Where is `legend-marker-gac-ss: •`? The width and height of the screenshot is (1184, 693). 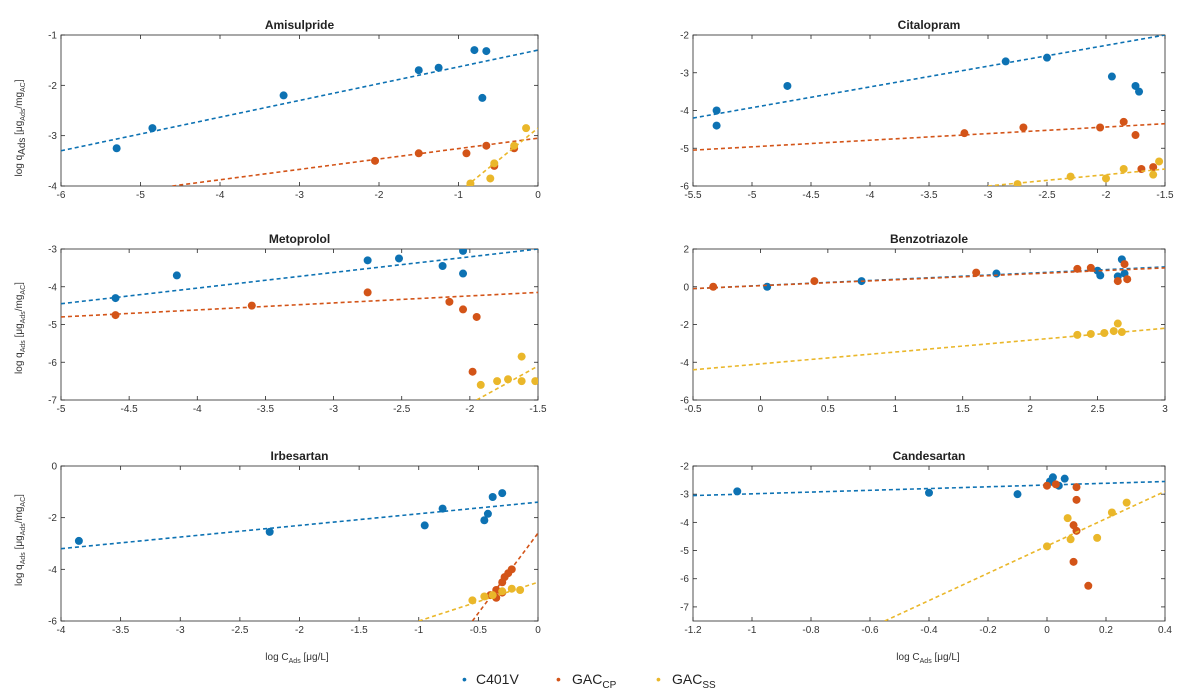 legend-marker-gac-ss: • is located at coordinates (658, 679).